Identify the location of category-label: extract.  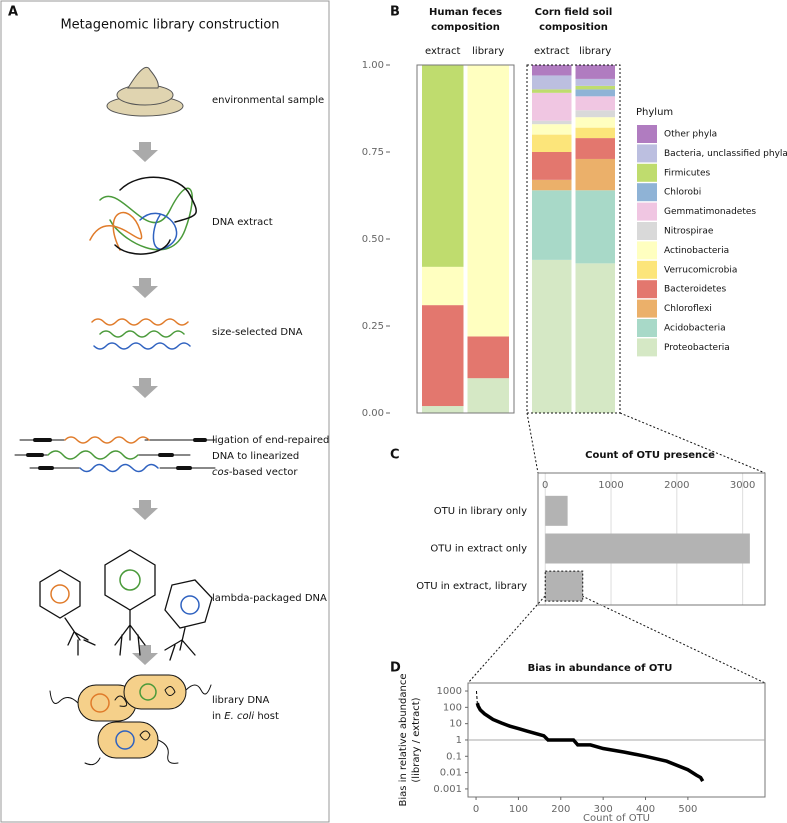
(443, 51).